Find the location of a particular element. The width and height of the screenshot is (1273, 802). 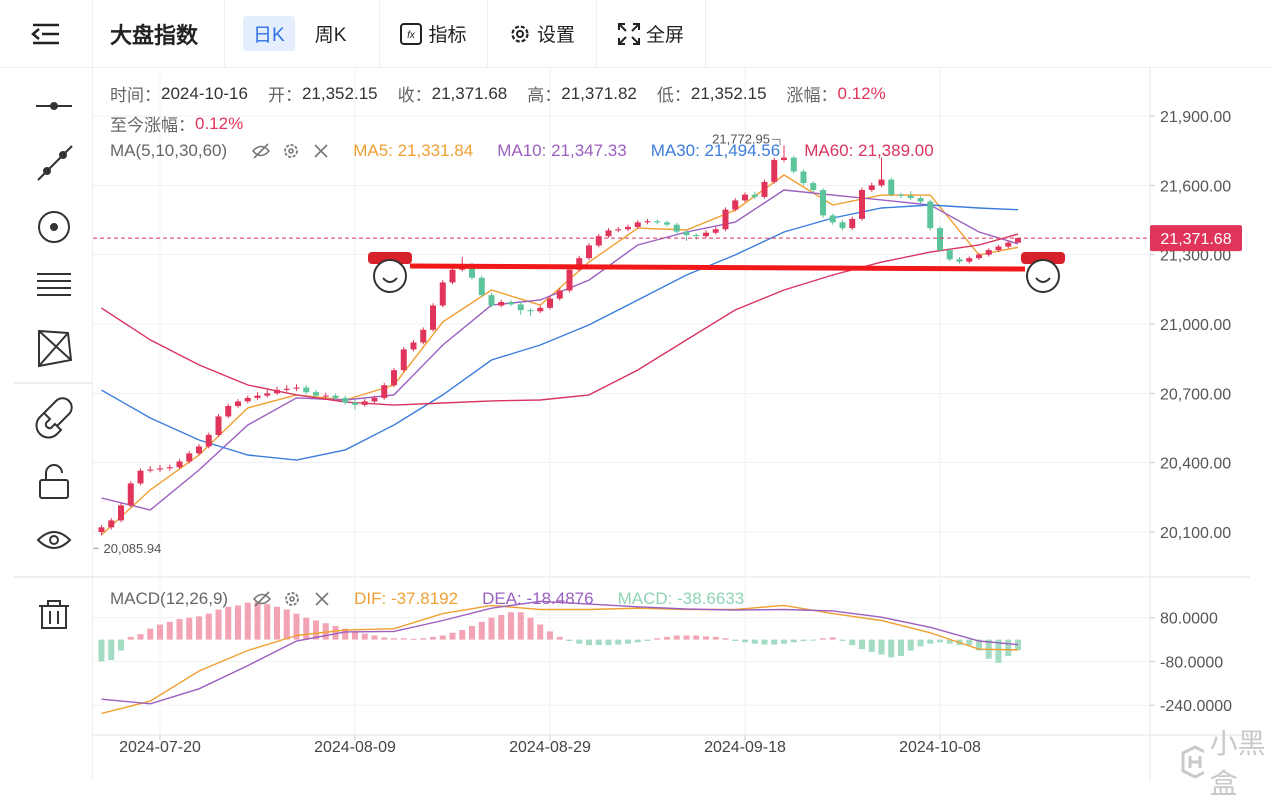

x-tick-label: 2024-10-08 is located at coordinates (940, 747).